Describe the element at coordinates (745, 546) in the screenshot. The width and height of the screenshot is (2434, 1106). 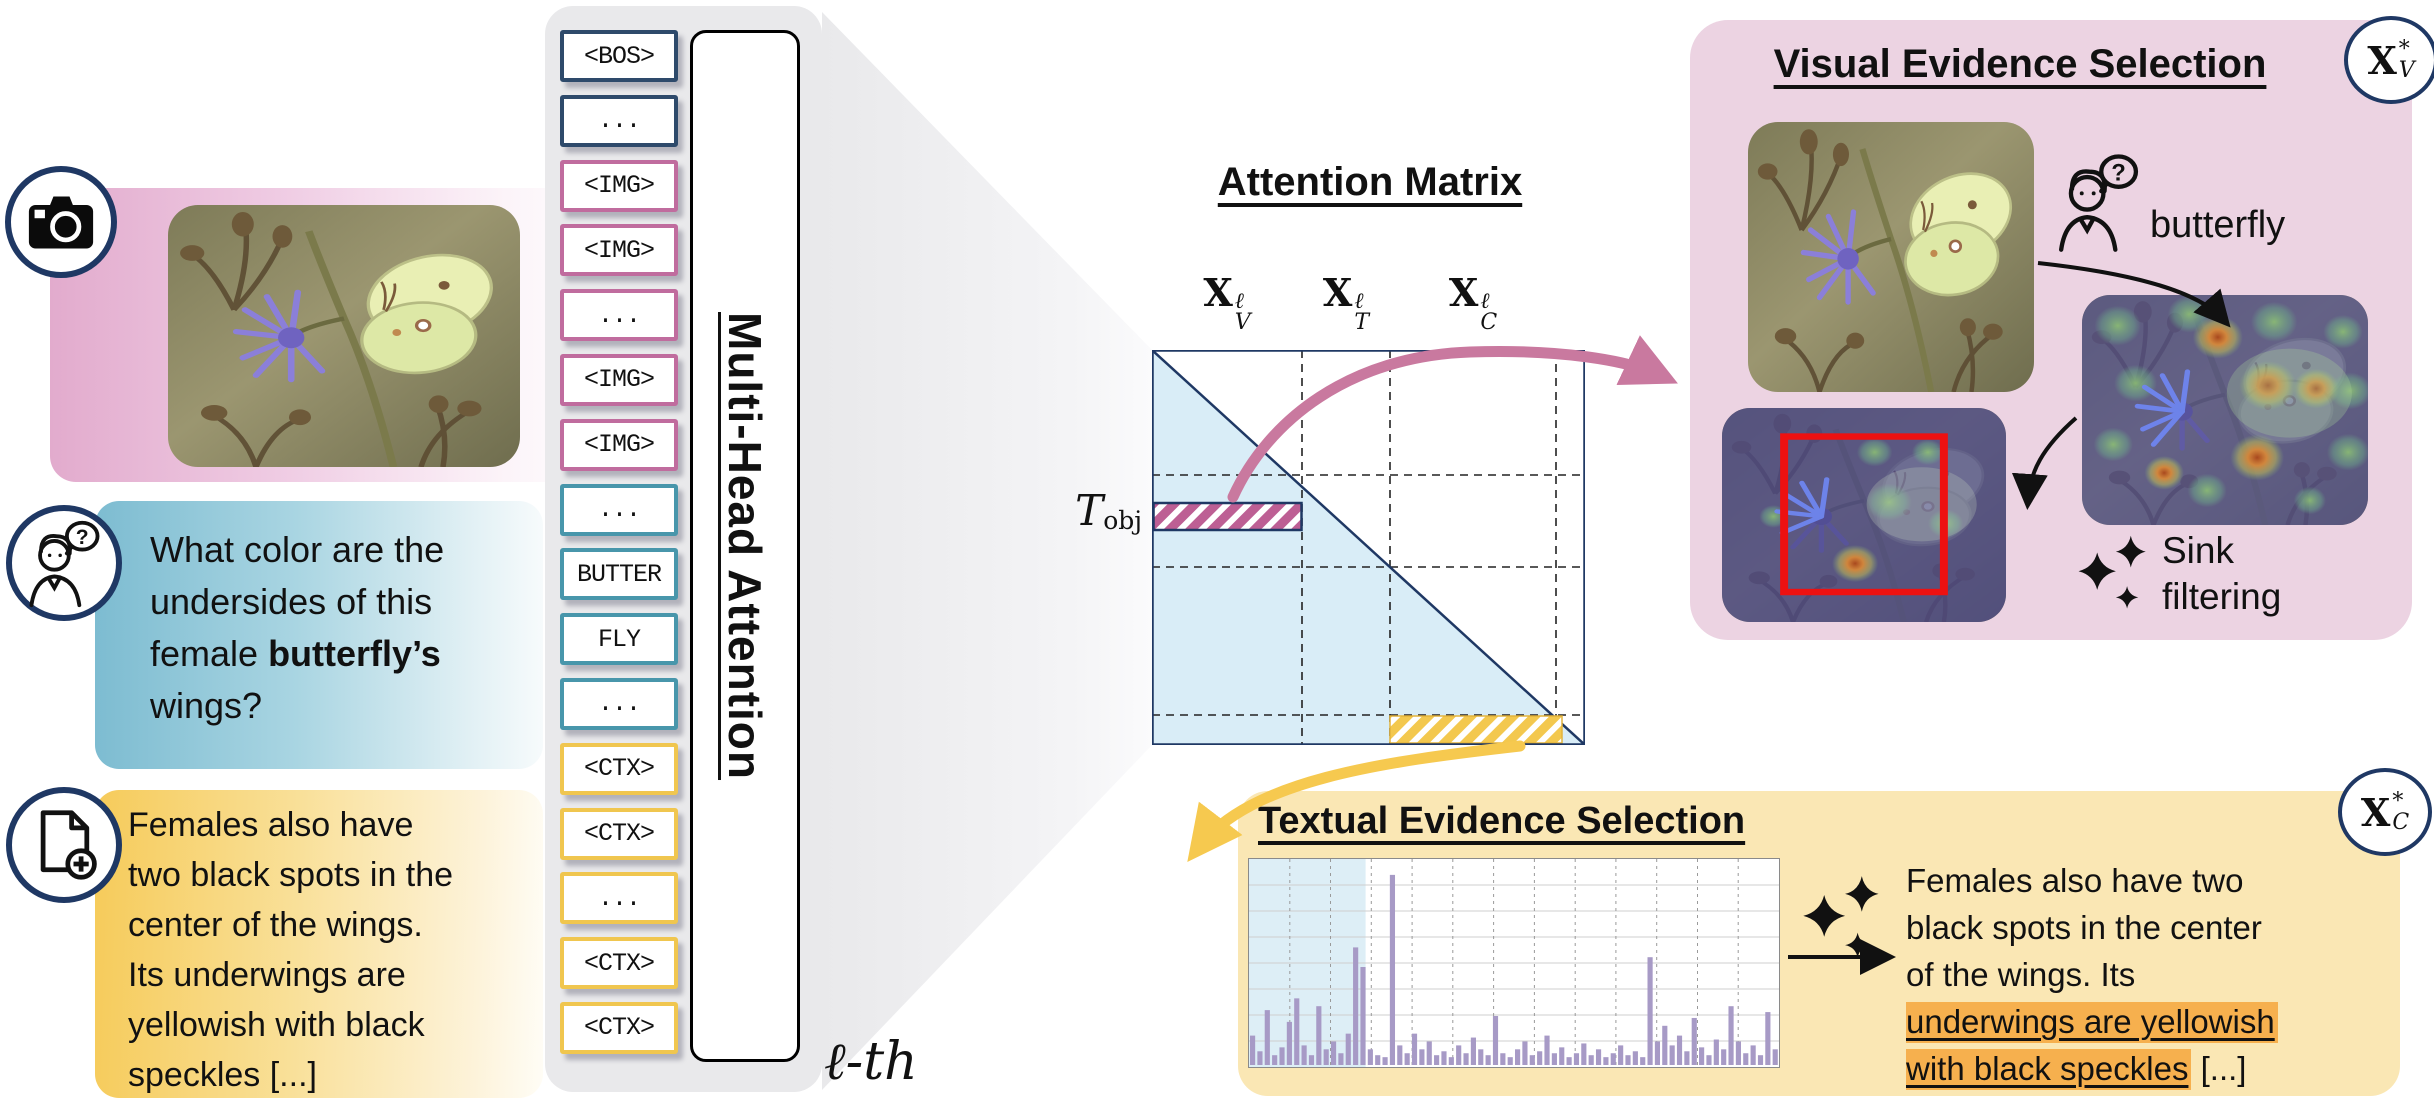
I see `multi-head-attention-box: Multi-Head Attention` at that location.